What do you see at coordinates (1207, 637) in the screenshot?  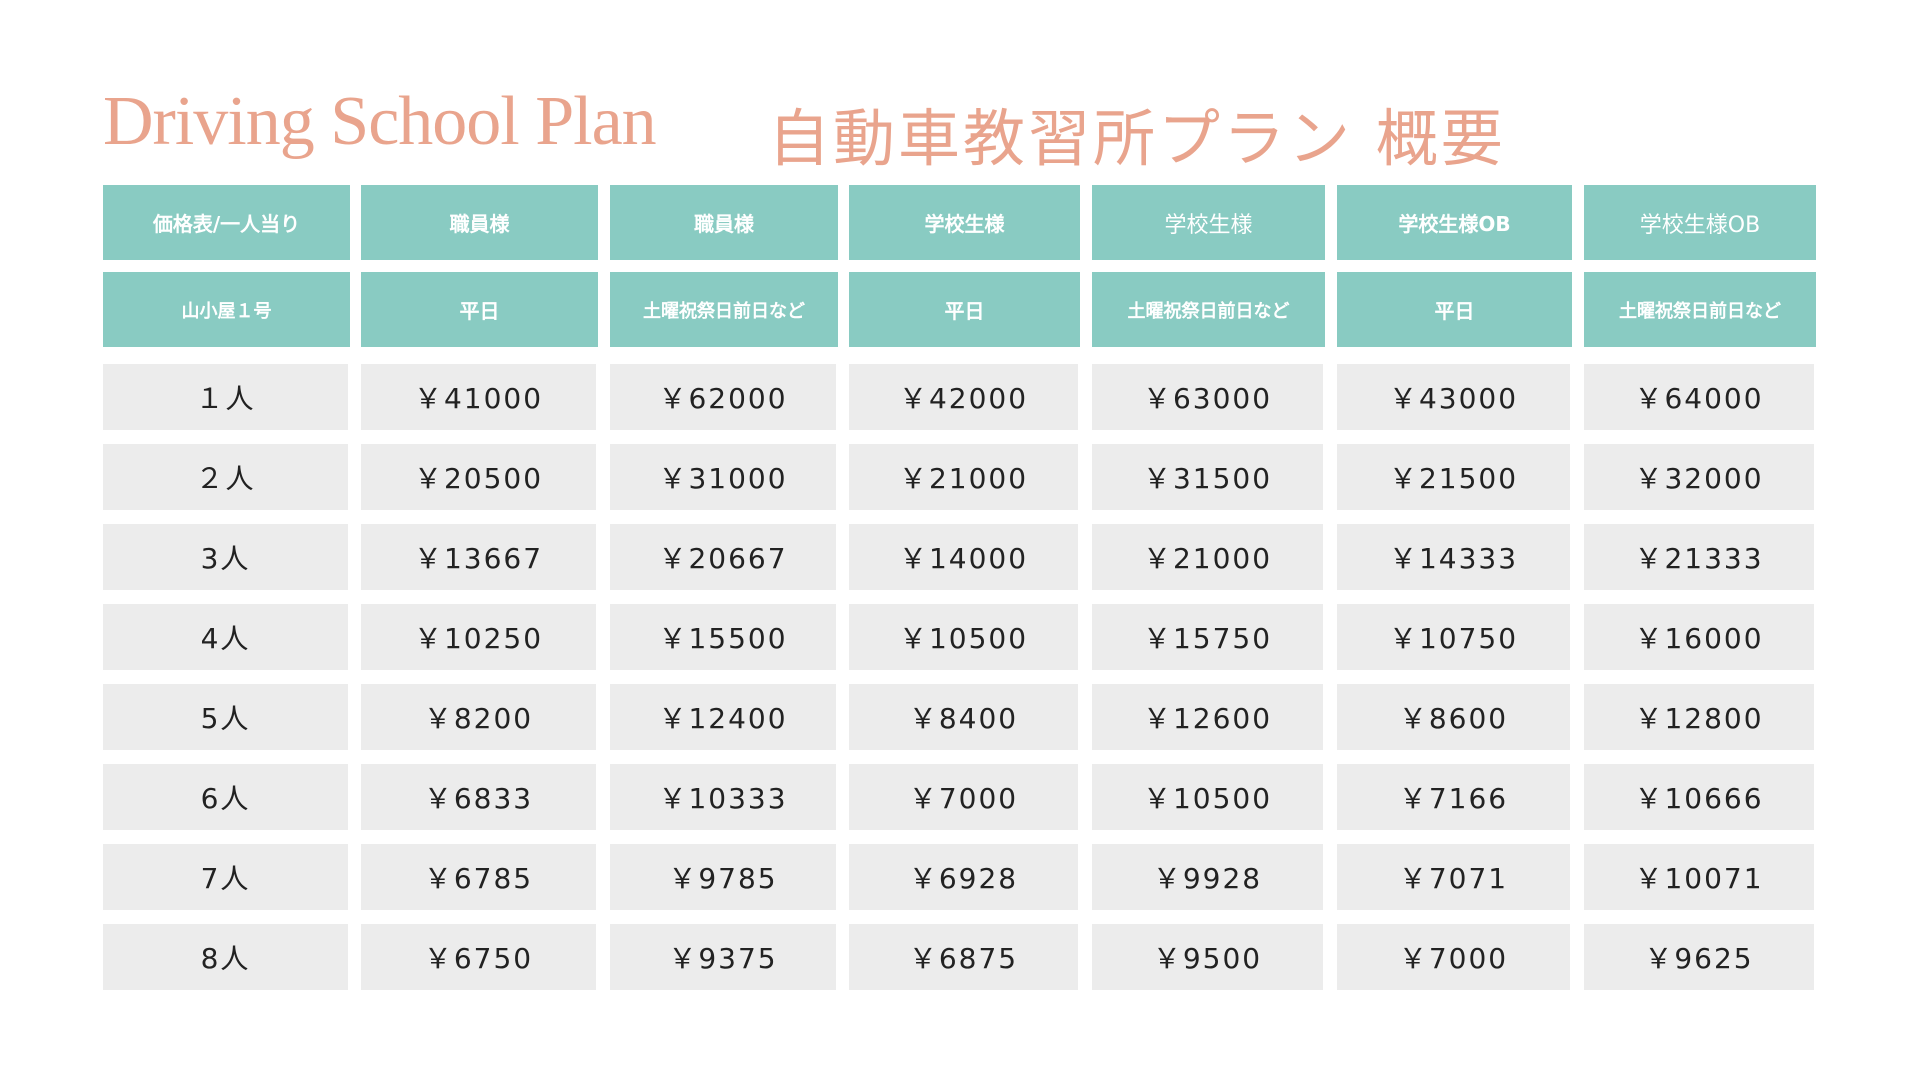 I see `price-cell: ￥15750` at bounding box center [1207, 637].